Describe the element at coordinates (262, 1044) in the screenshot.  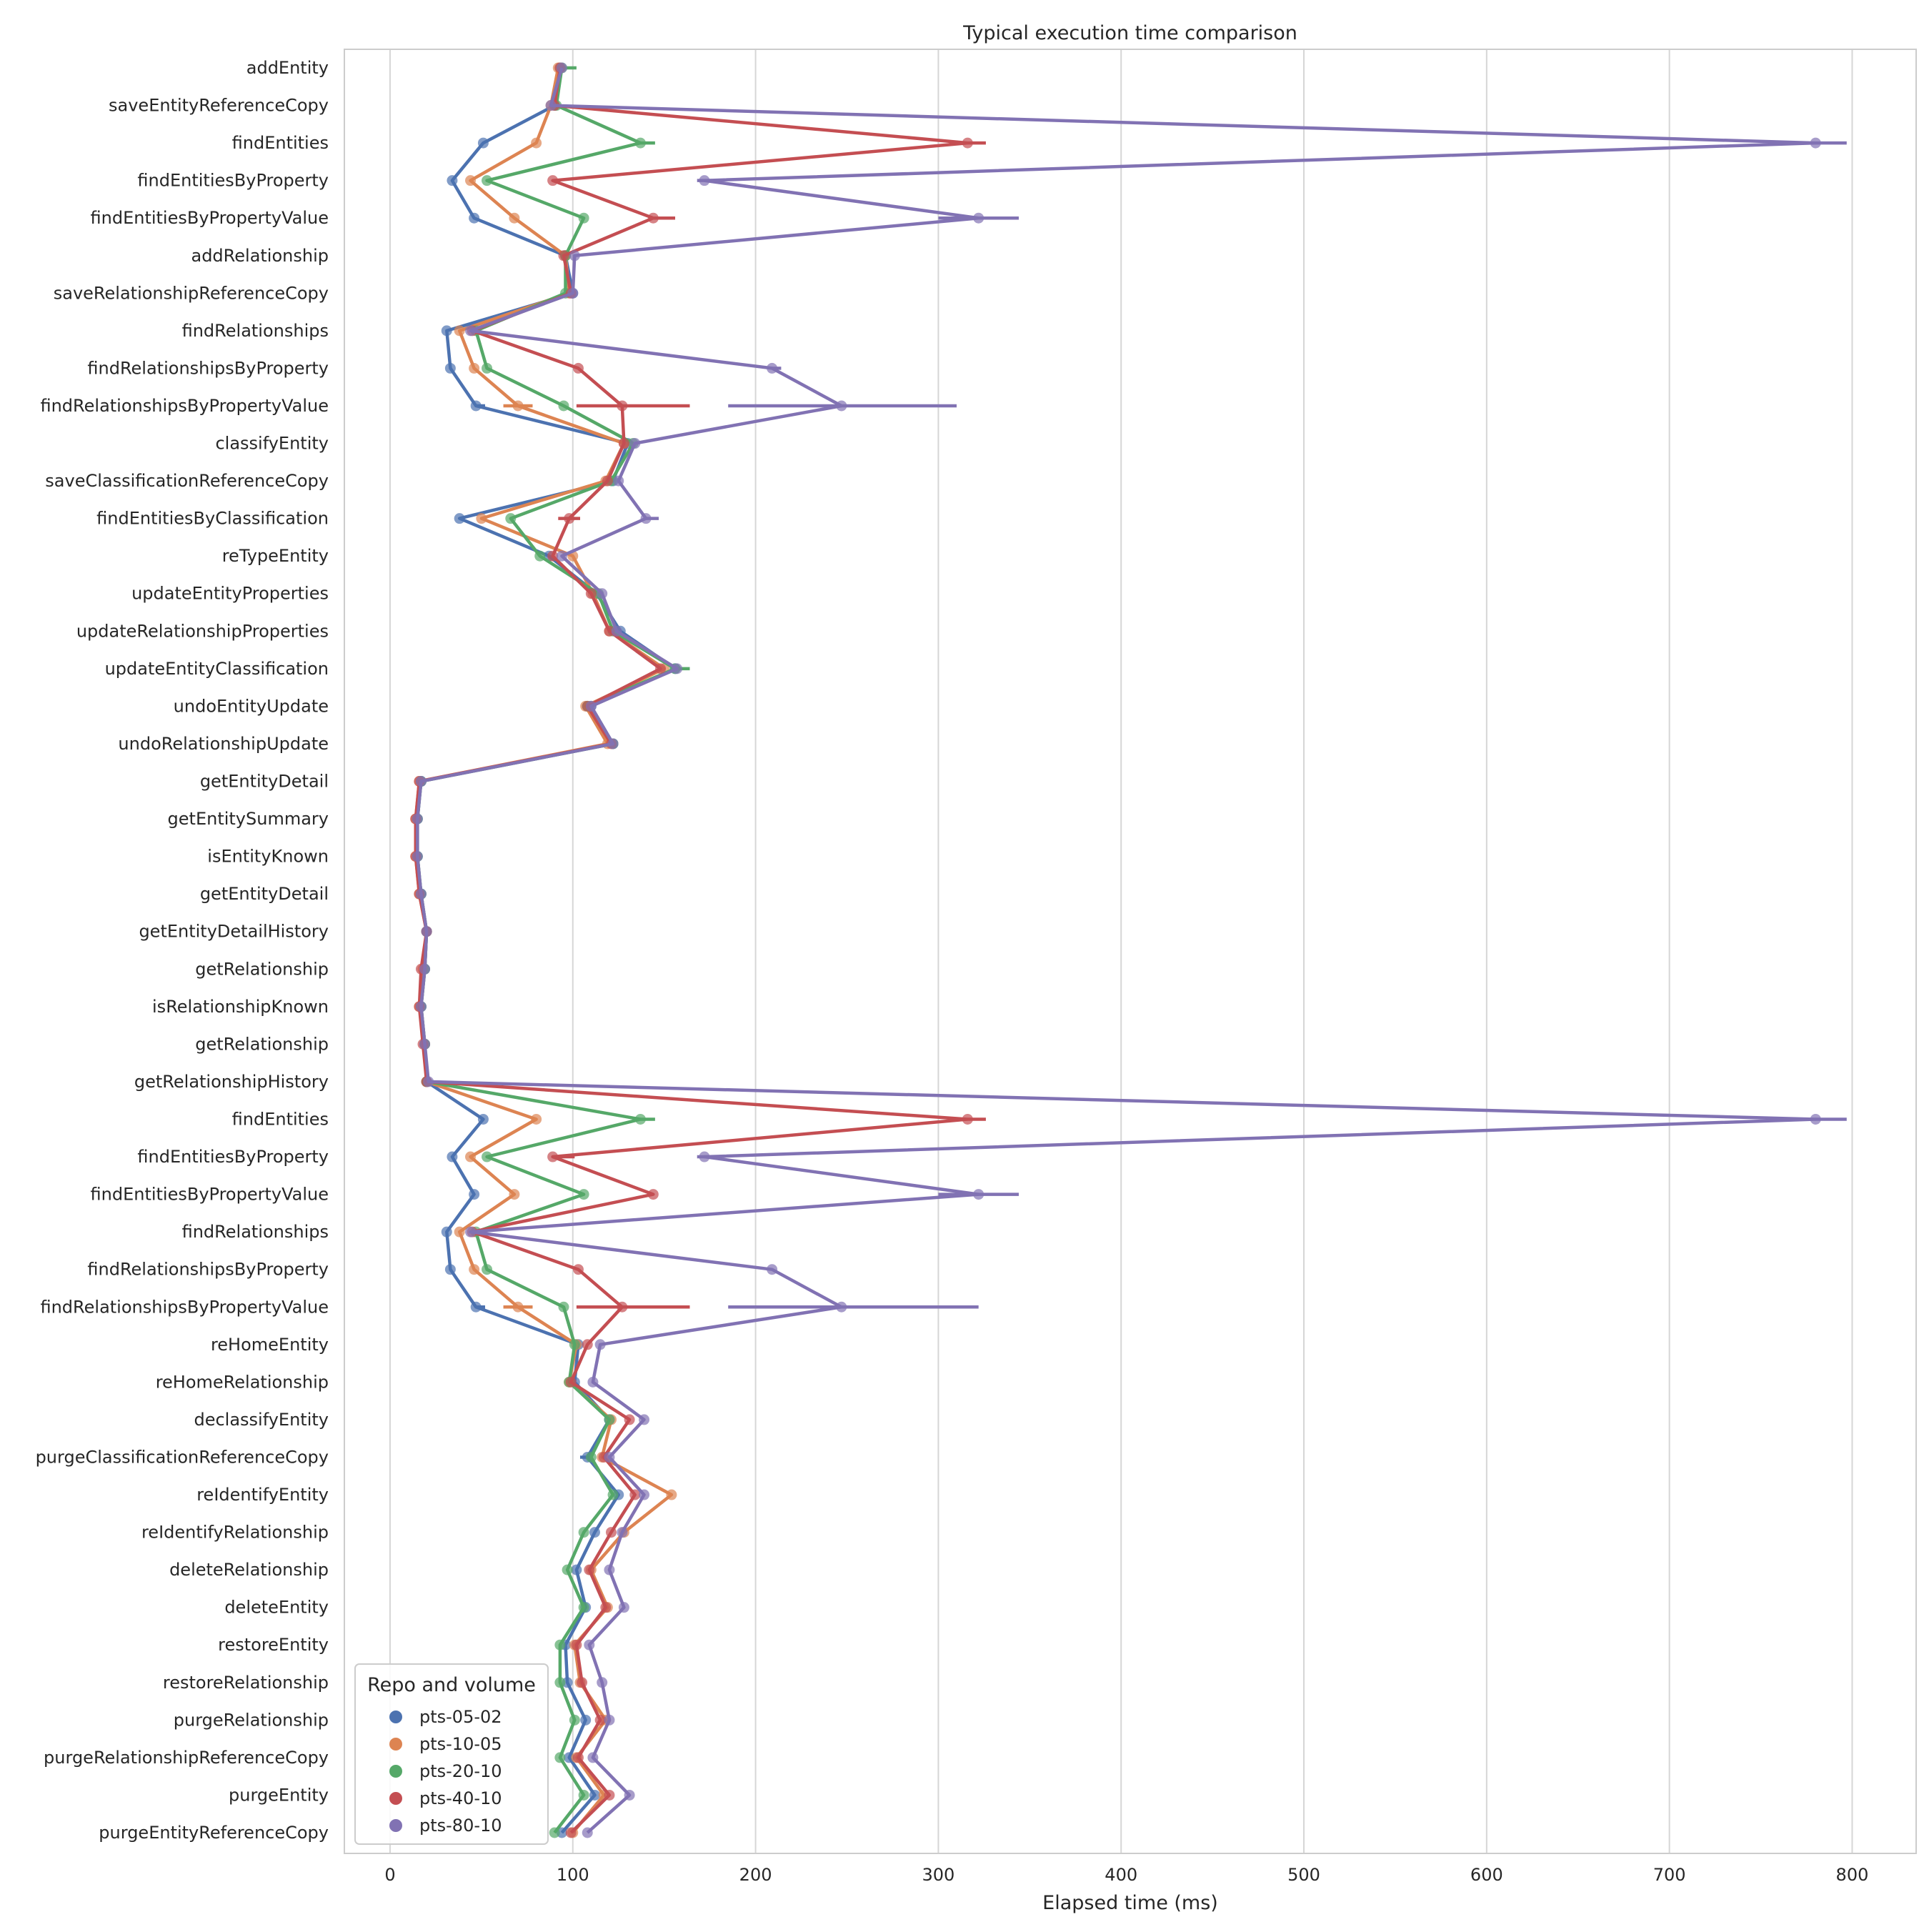
I see `y-tick-label: getRelationship` at that location.